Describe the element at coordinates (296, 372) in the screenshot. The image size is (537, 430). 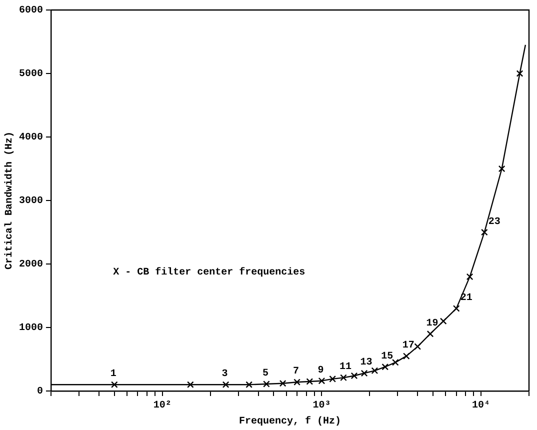
I see `annotation: 7` at that location.